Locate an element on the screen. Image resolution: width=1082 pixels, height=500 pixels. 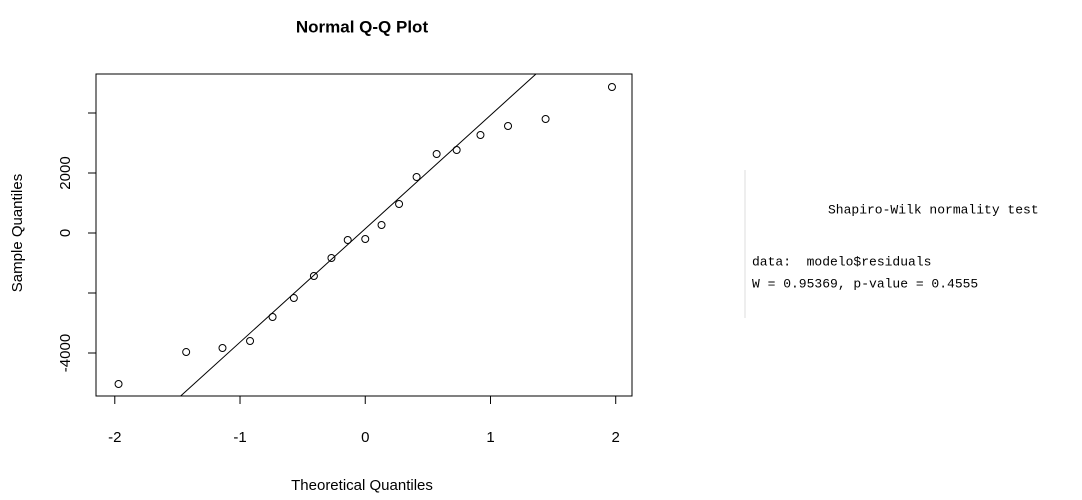
y-tick-label: 2000 is located at coordinates (65, 172).